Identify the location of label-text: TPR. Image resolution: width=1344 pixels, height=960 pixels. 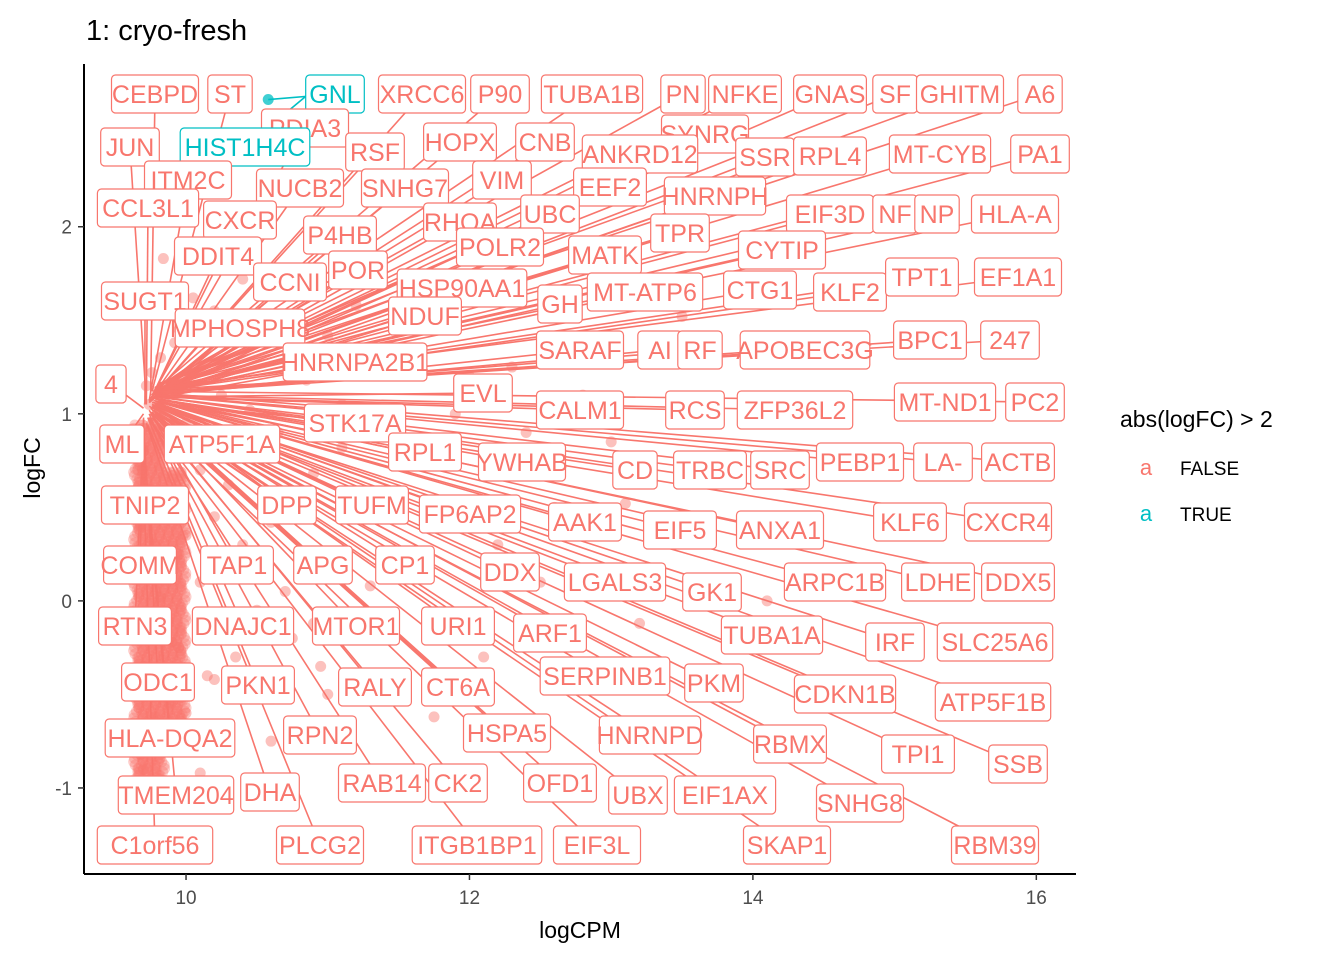
(680, 234).